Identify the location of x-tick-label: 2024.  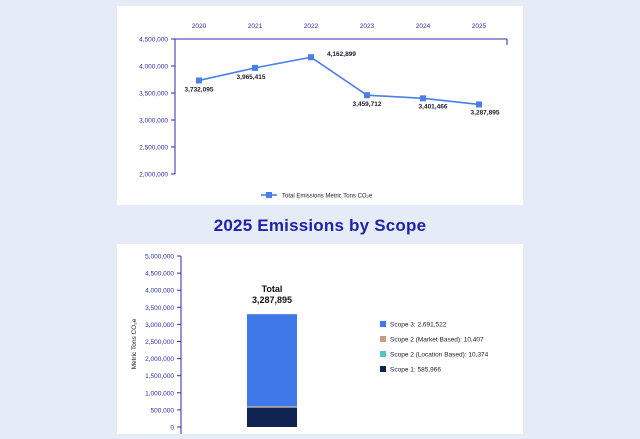
(423, 26).